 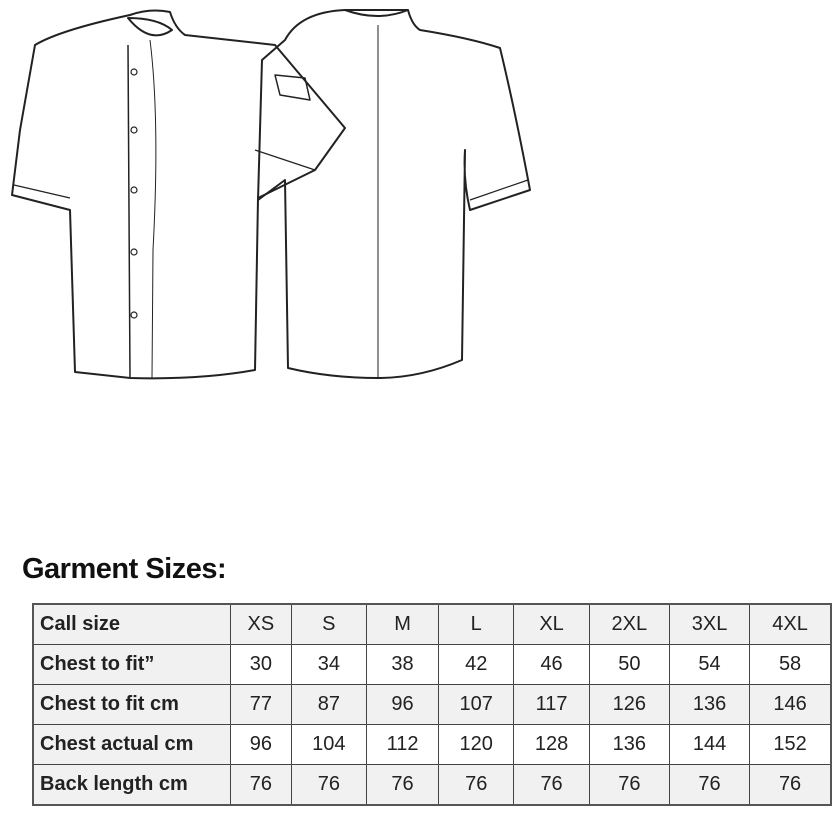 I want to click on table-cell: 120, so click(x=476, y=744).